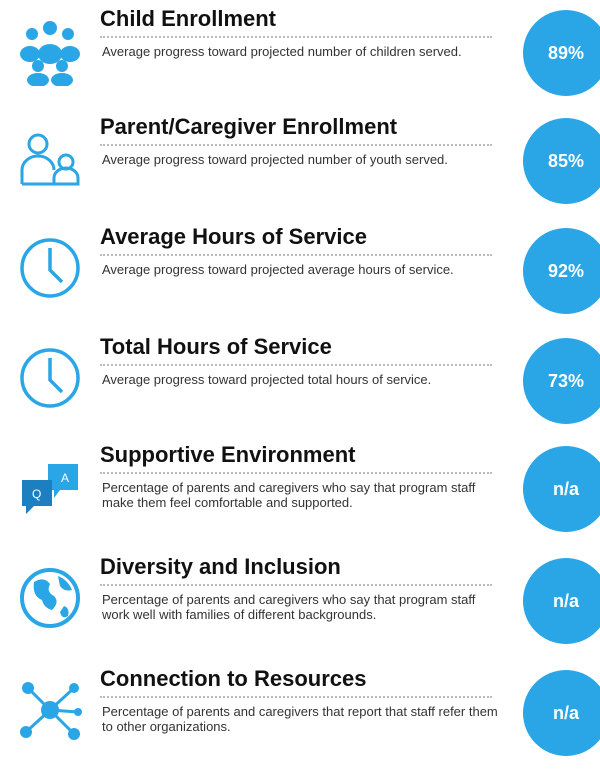 The image size is (600, 772). I want to click on item-title: Connection to Resources, so click(233, 678).